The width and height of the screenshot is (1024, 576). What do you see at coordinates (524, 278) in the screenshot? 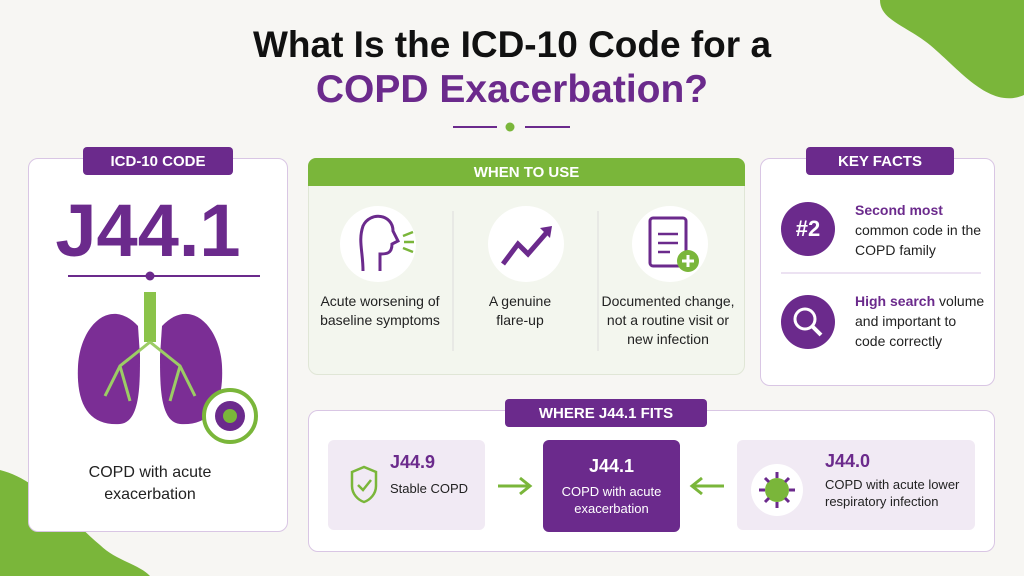
I see `when-icons` at bounding box center [524, 278].